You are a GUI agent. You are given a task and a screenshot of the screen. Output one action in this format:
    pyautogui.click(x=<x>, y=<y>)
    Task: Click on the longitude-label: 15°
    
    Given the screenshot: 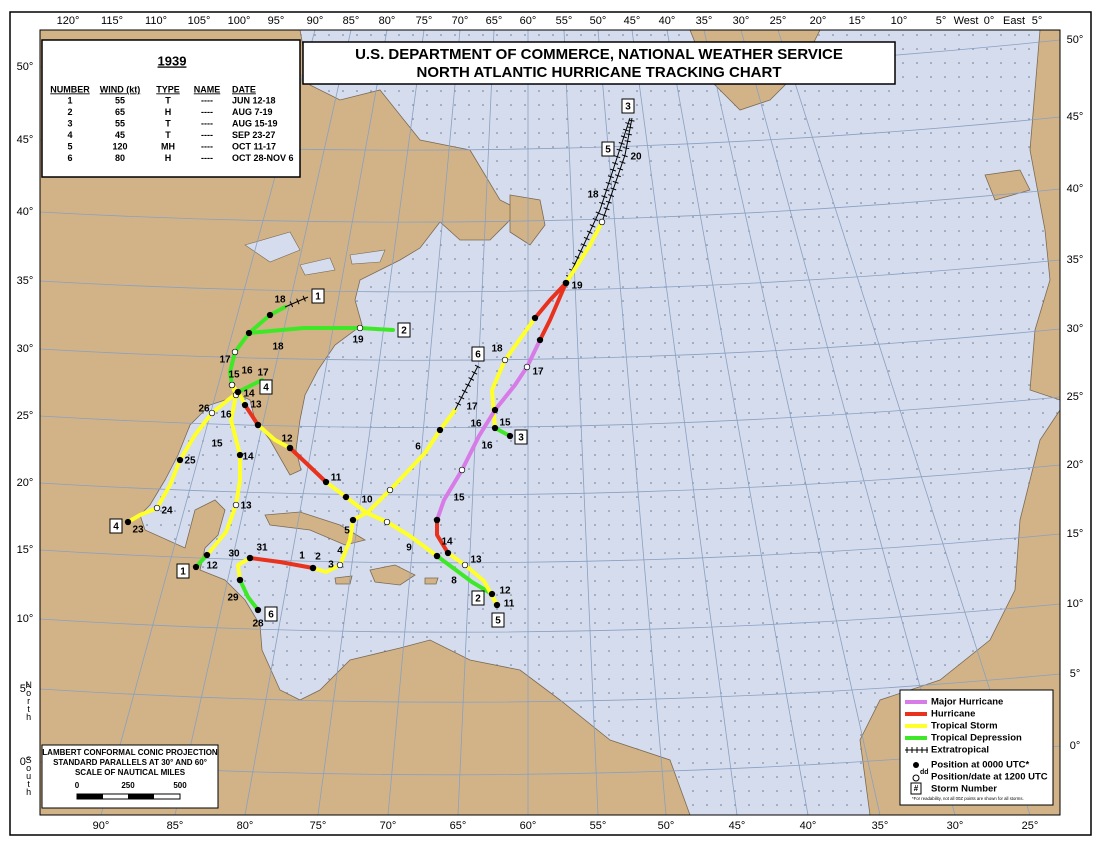 What is the action you would take?
    pyautogui.click(x=857, y=21)
    